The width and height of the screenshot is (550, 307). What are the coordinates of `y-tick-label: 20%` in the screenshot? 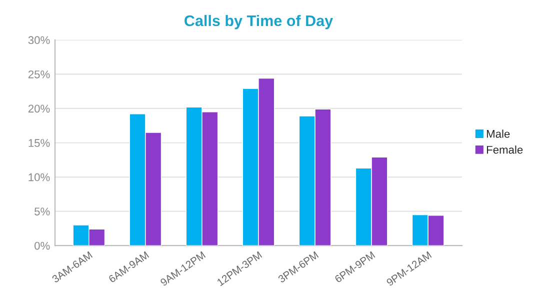 It's located at (39, 108).